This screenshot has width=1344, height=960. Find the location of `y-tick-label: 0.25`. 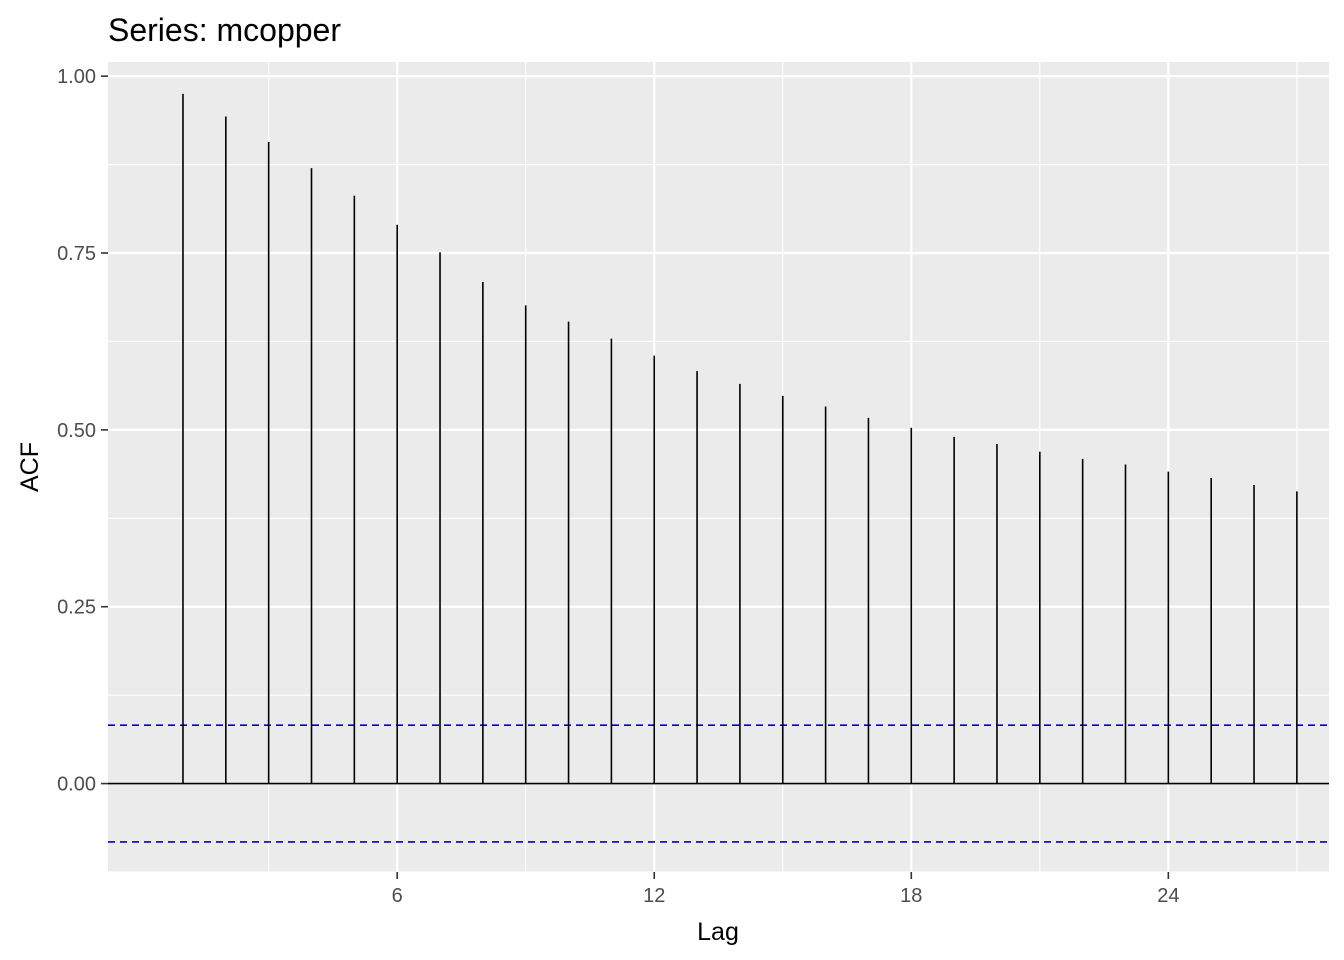

y-tick-label: 0.25 is located at coordinates (76, 608).